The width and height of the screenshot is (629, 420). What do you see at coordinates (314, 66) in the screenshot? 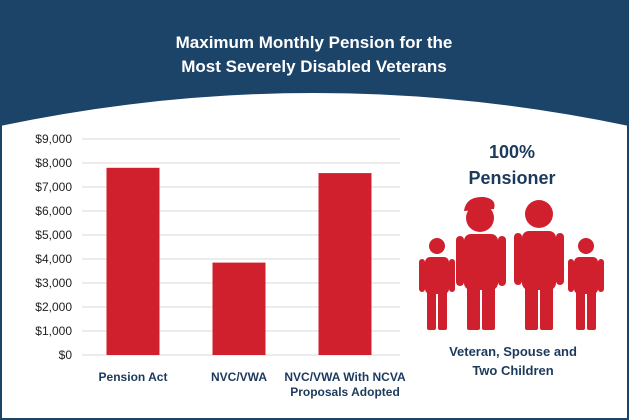
I see `chart-title-line-2: Most Severely Disabled Veterans` at bounding box center [314, 66].